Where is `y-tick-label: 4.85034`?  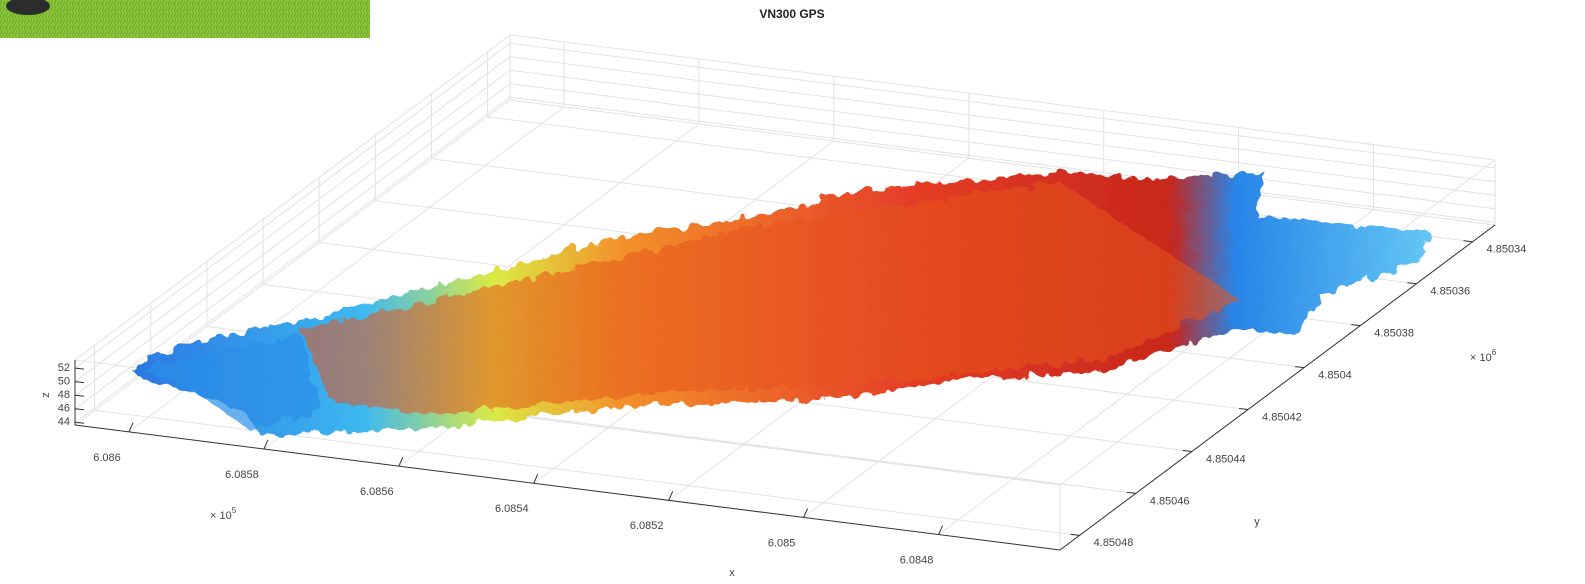 y-tick-label: 4.85034 is located at coordinates (1507, 250).